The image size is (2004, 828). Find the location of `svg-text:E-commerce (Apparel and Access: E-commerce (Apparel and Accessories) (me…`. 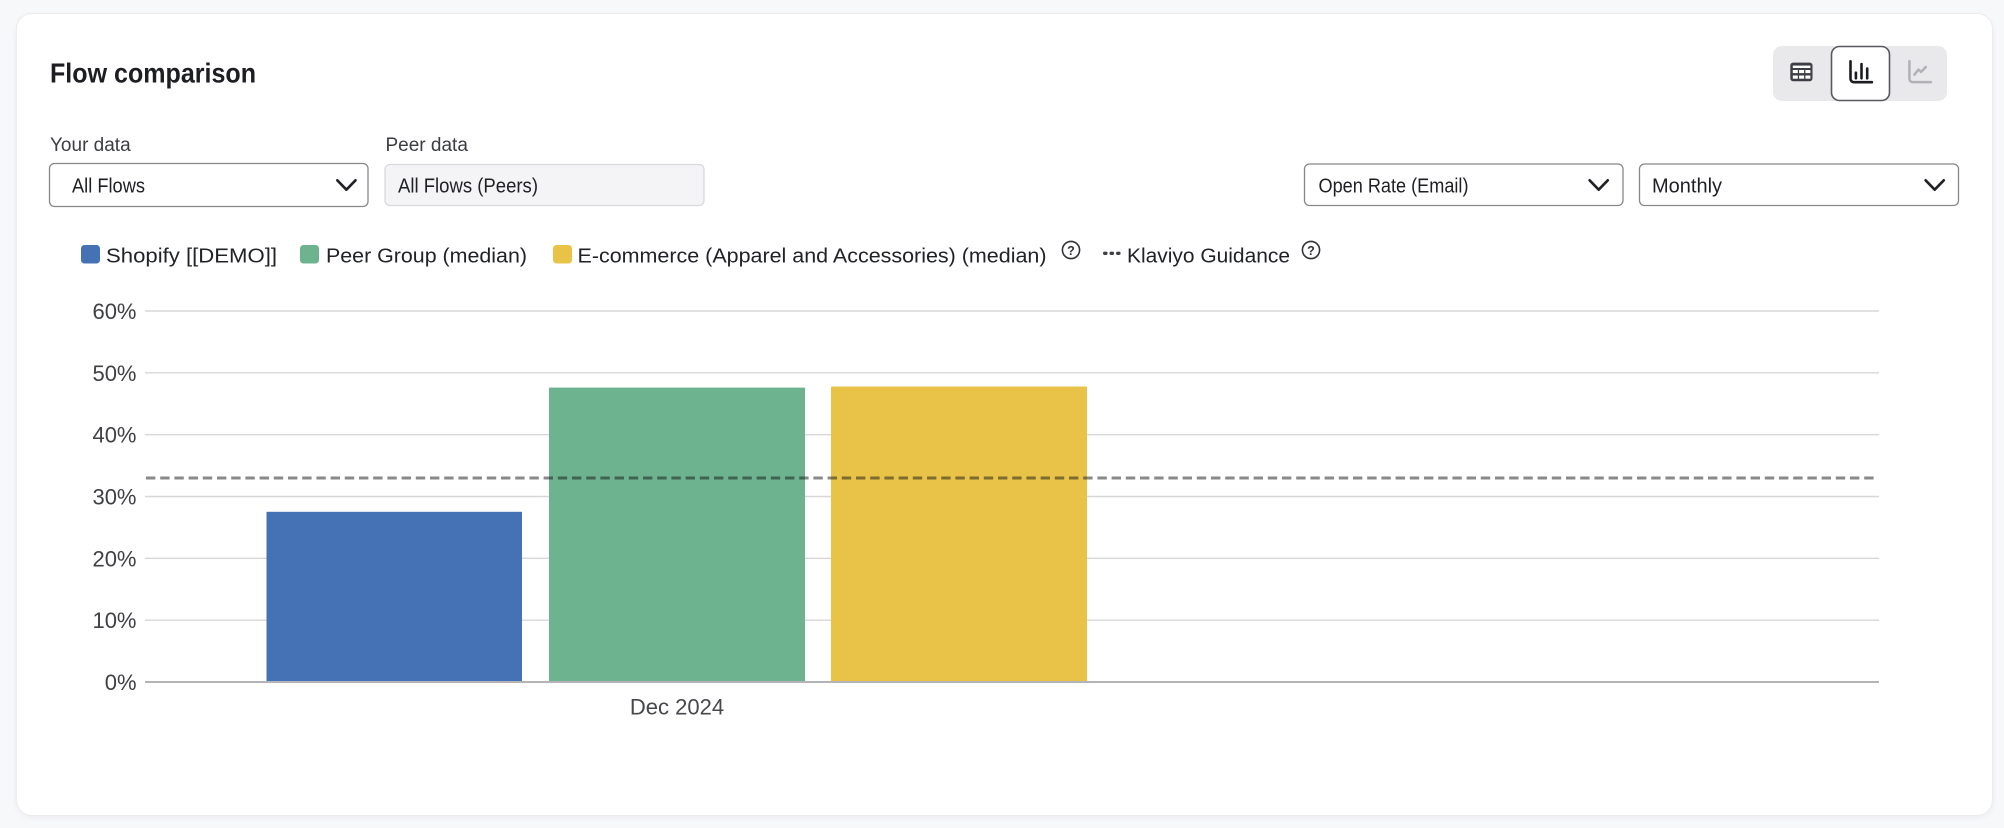

svg-text:E-commerce (Apparel and Access: E-commerce (Apparel and Accessories) (me… is located at coordinates (812, 257).